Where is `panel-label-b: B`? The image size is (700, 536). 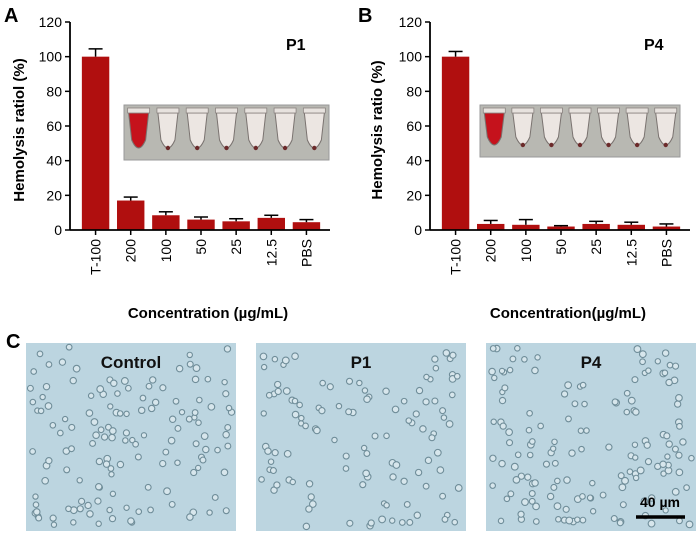 panel-label-b: B is located at coordinates (365, 16).